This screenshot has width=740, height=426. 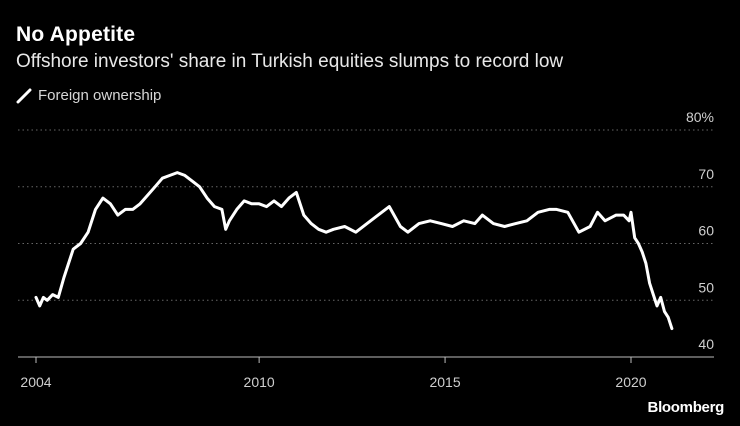 I want to click on chart-title: No Appetite, so click(x=76, y=34).